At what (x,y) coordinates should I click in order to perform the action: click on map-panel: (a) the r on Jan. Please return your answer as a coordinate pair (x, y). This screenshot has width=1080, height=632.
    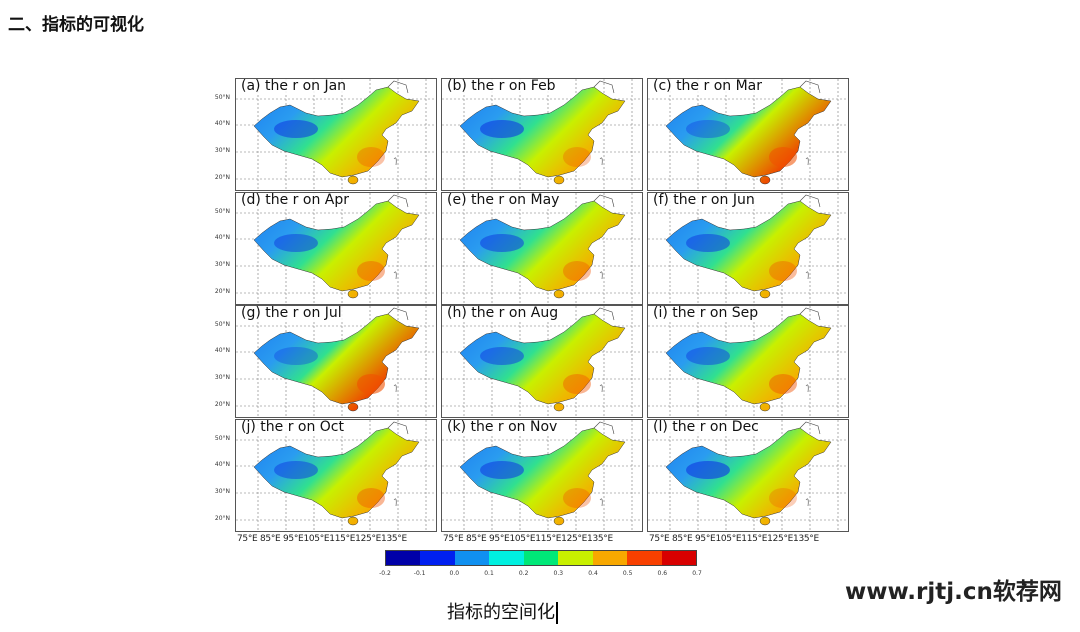
    Looking at the image, I should click on (336, 134).